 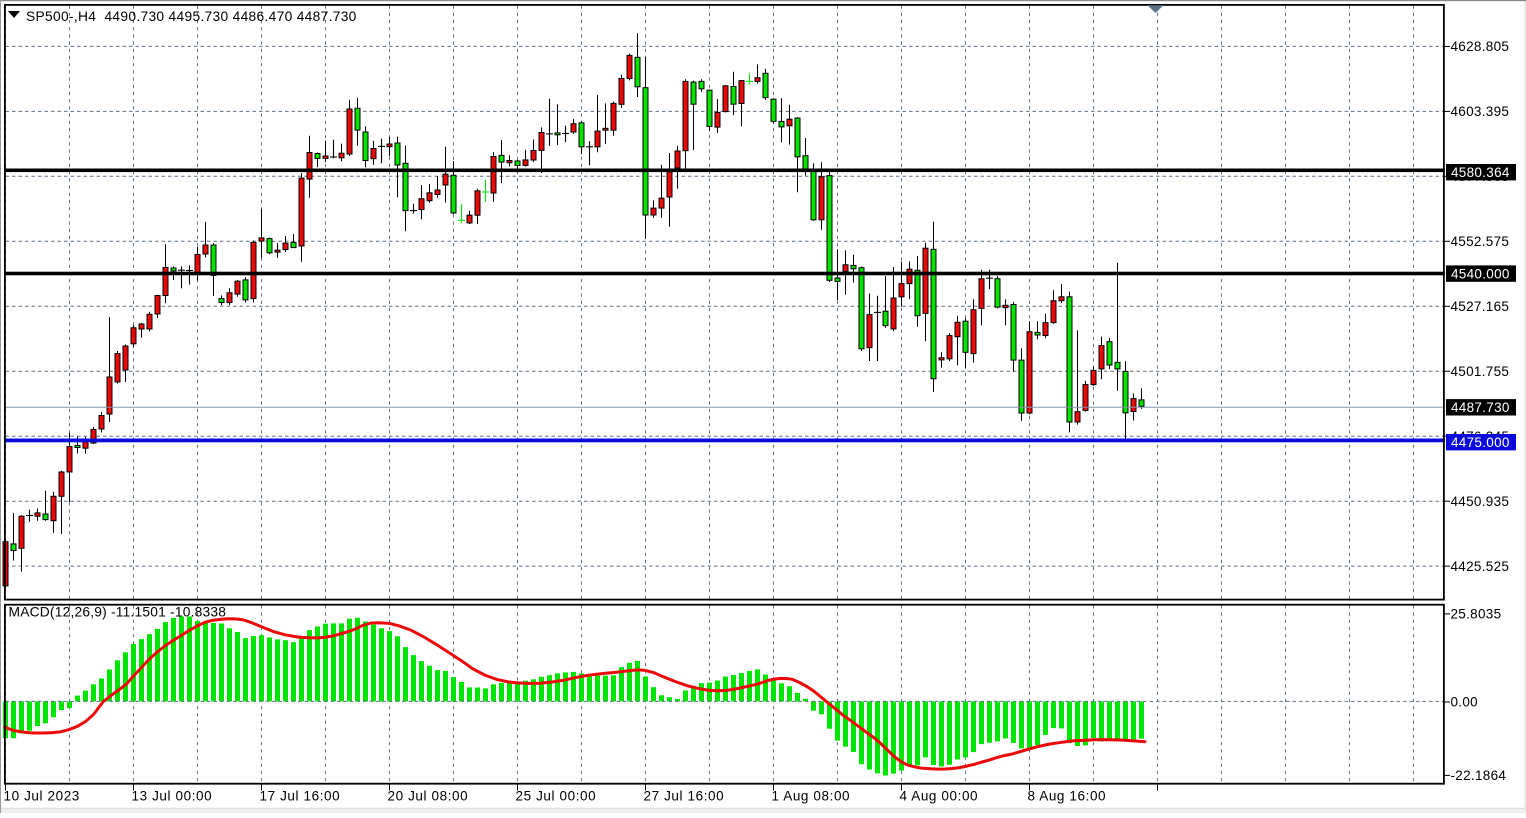 What do you see at coordinates (1480, 407) in the screenshot?
I see `svg-text: 4487.730` at bounding box center [1480, 407].